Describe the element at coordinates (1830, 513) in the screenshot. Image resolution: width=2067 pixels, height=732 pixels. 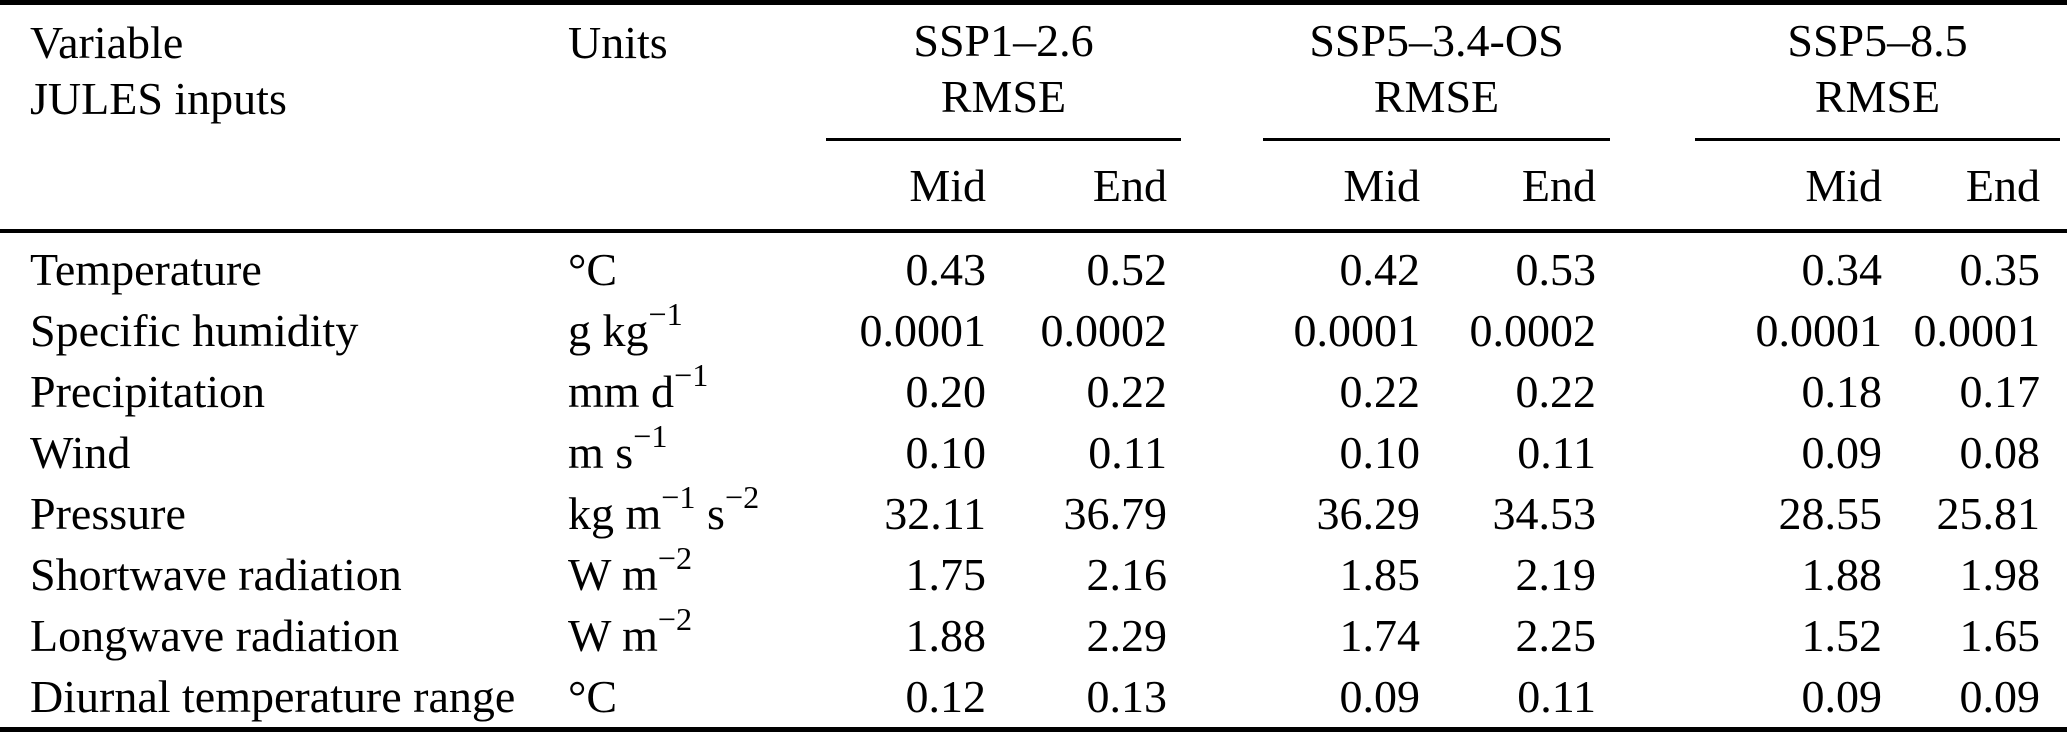
I see `rmse-value: 28.55` at that location.